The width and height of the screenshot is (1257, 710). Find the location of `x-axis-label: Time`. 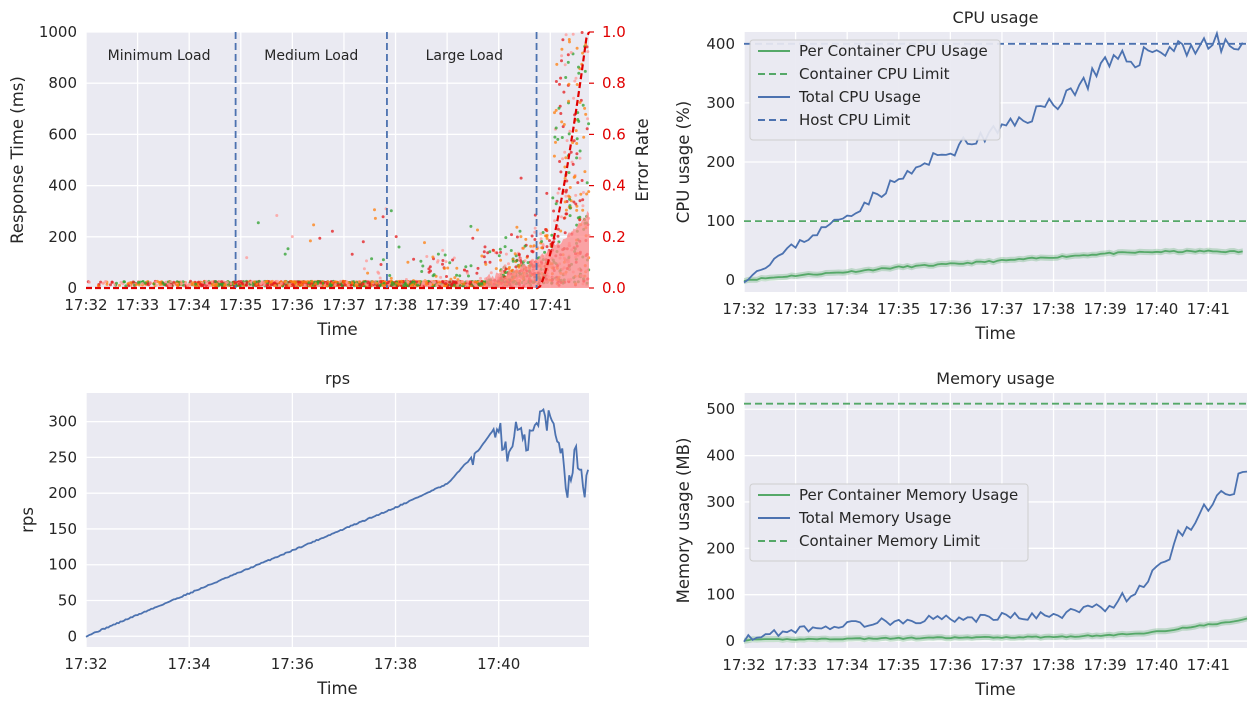

x-axis-label: Time is located at coordinates (336, 688).